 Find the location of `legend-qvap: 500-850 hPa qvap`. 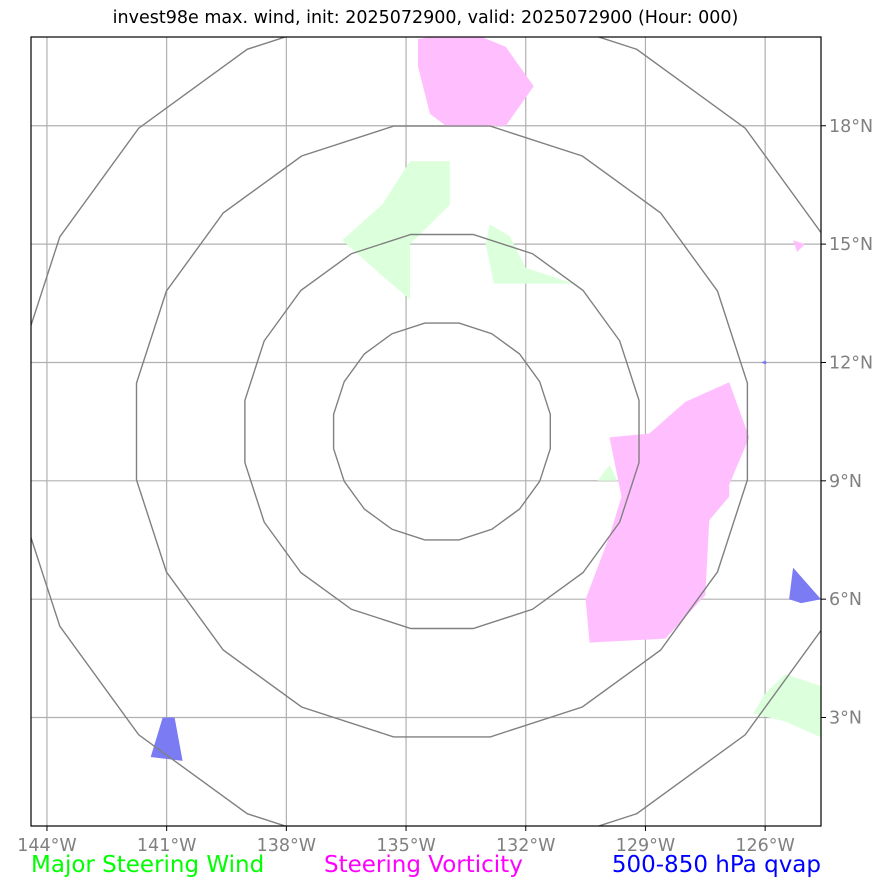

legend-qvap: 500-850 hPa qvap is located at coordinates (716, 865).